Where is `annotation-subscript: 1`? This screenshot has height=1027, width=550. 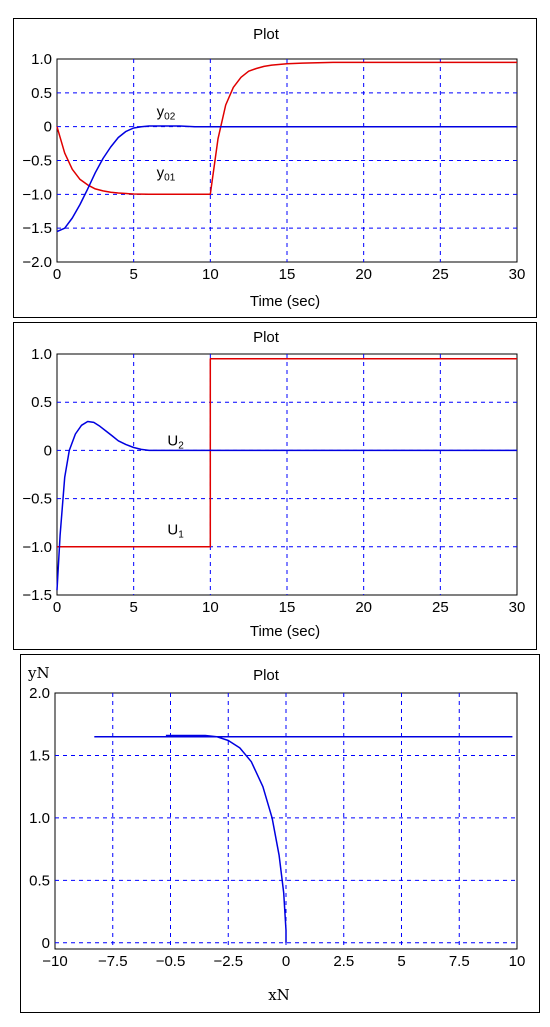 annotation-subscript: 1 is located at coordinates (181, 534).